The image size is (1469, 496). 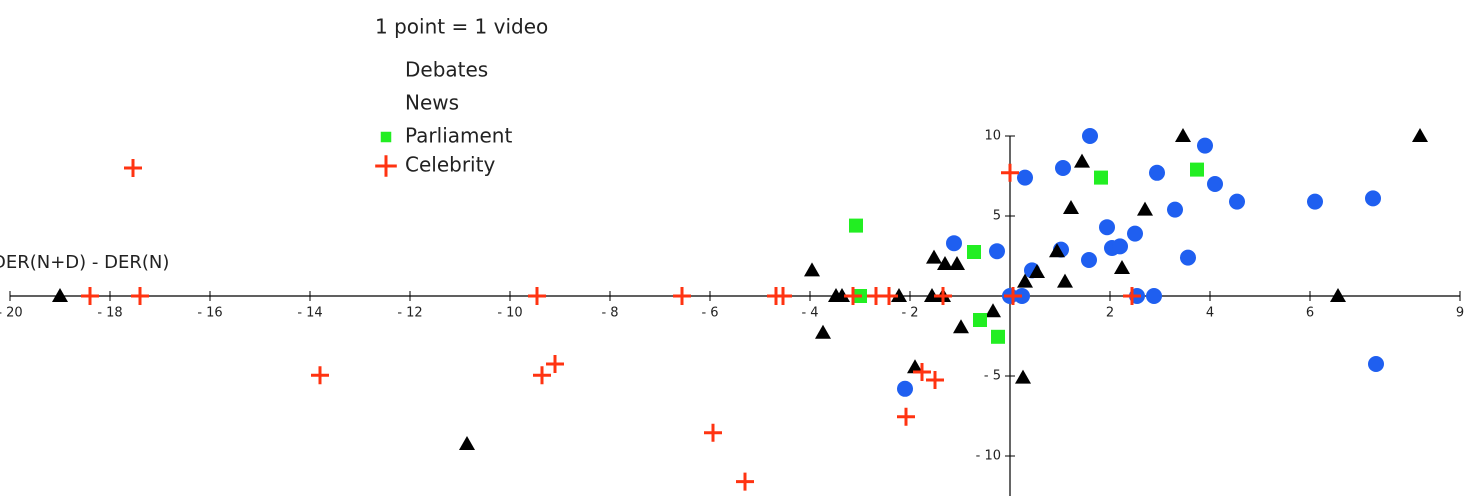 I want to click on y-tick-label: - 5, so click(x=992, y=376).